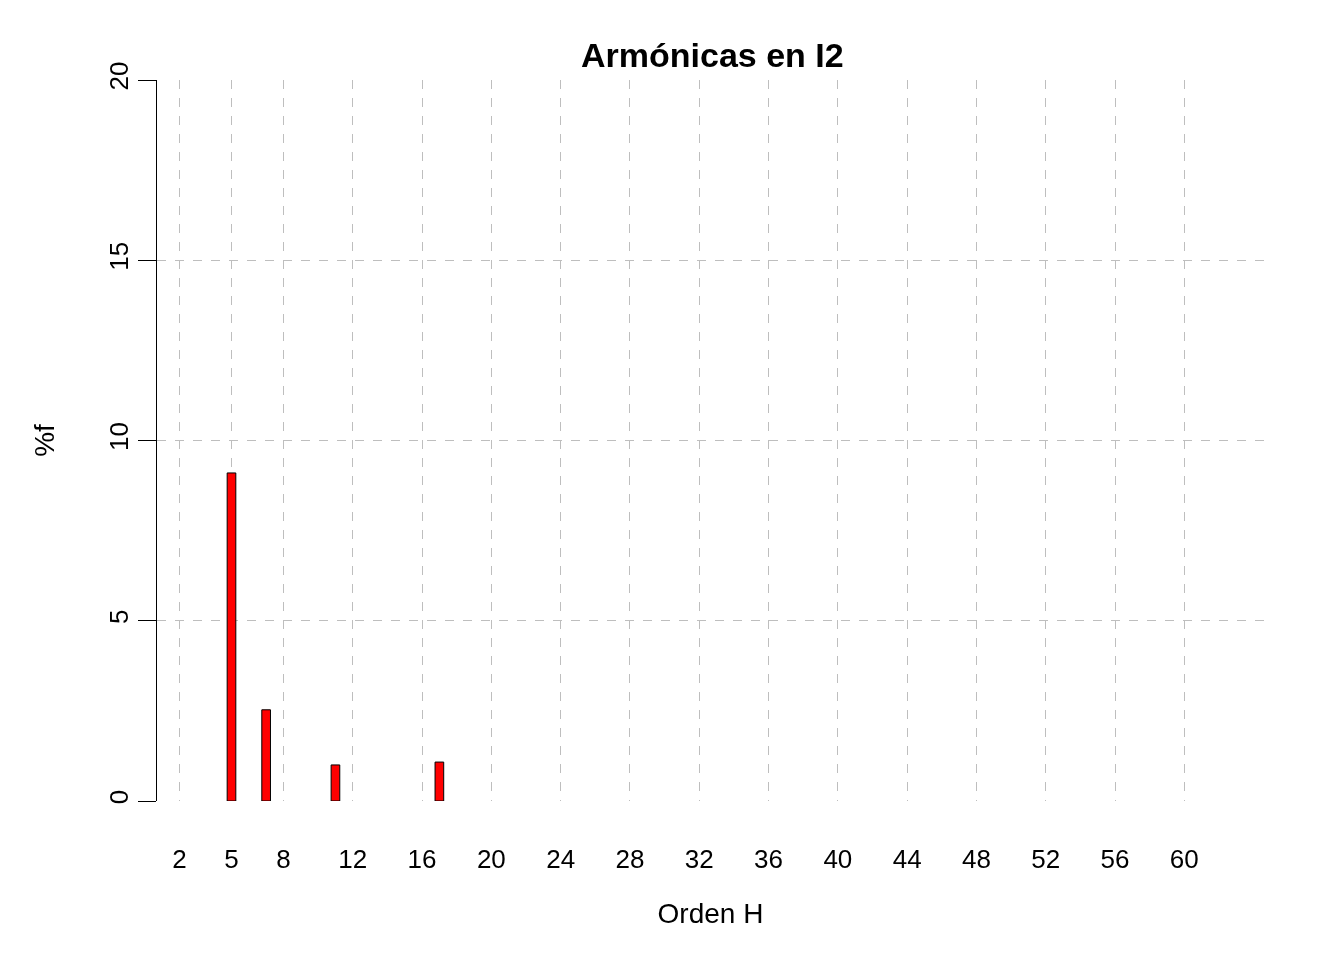  What do you see at coordinates (712, 55) in the screenshot?
I see `chart-title: Armónicas en I2` at bounding box center [712, 55].